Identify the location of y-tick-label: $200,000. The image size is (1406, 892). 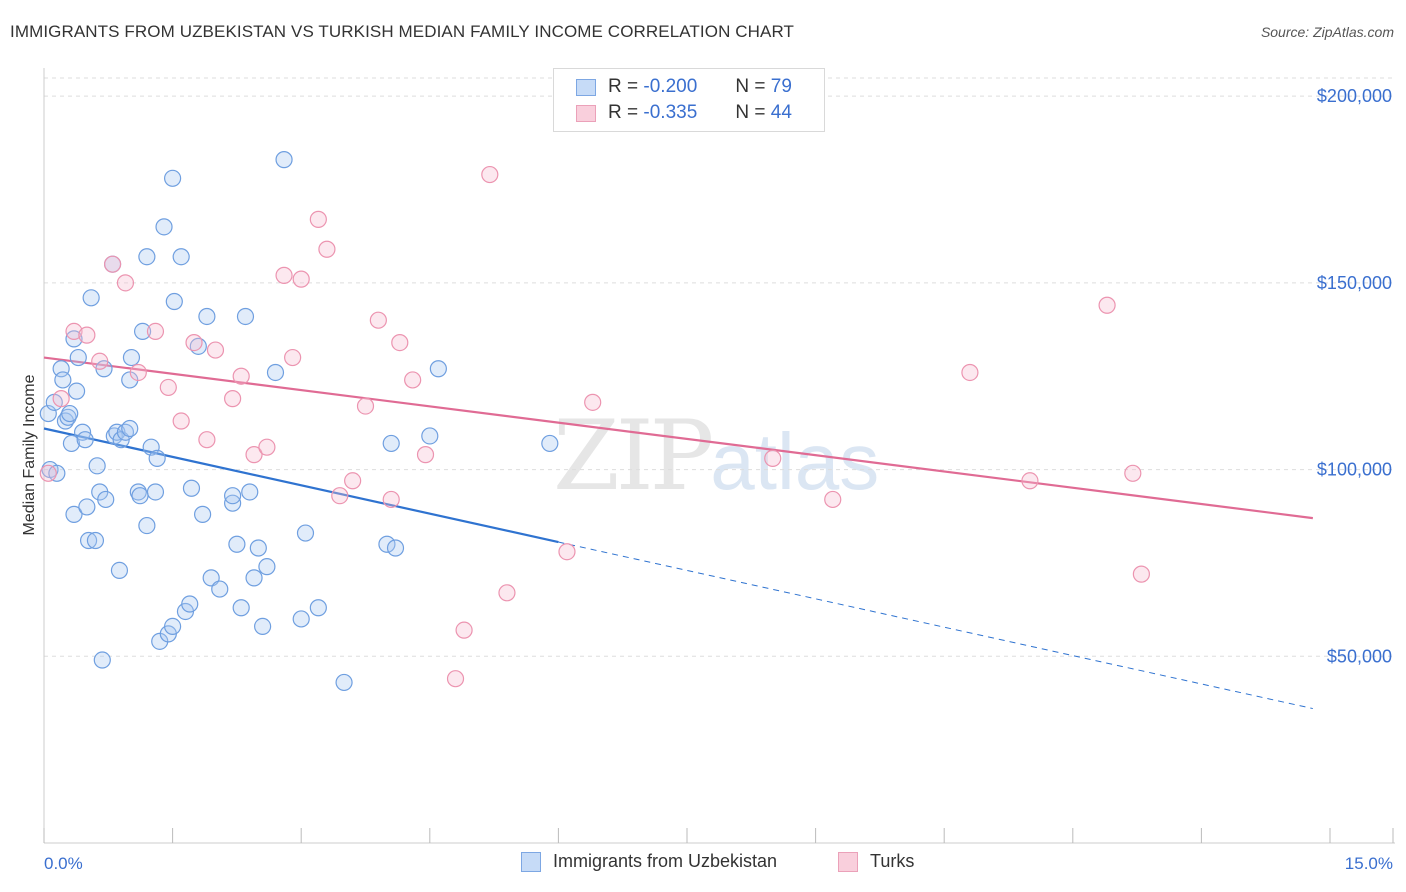
(1354, 96).